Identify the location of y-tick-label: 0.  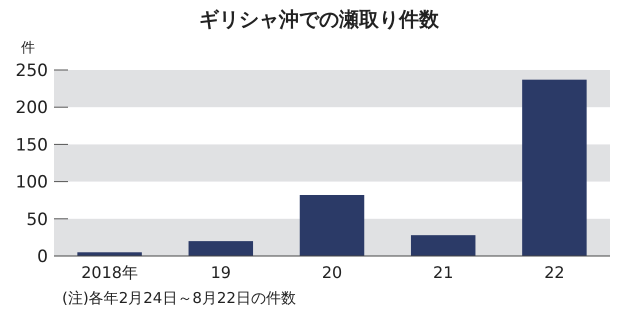
(42, 257).